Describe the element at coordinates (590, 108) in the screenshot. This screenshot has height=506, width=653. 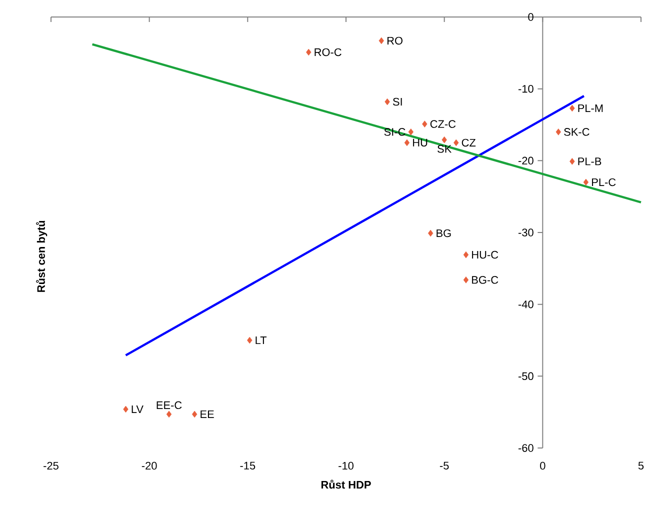
I see `annotation: PL-M` at that location.